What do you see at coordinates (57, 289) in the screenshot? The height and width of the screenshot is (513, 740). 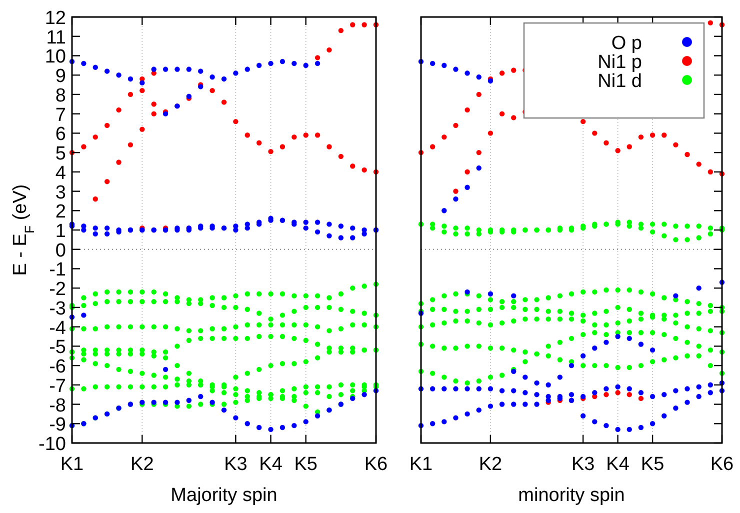 I see `y-tick-label: -2` at bounding box center [57, 289].